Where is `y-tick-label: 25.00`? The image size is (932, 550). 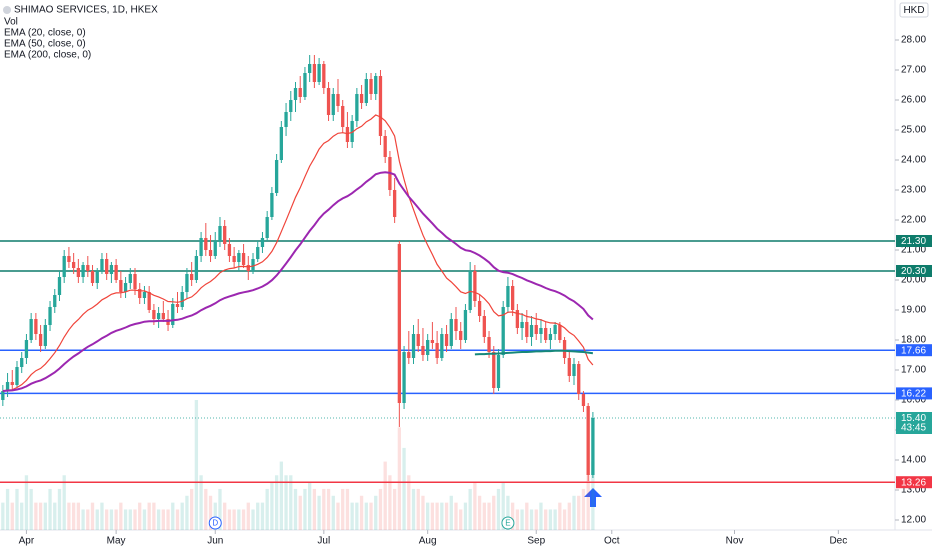 y-tick-label: 25.00 is located at coordinates (913, 130).